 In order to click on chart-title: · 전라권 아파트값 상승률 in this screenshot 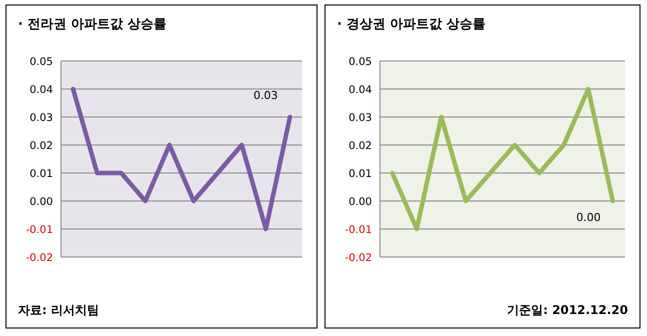, I will do `click(92, 24)`.